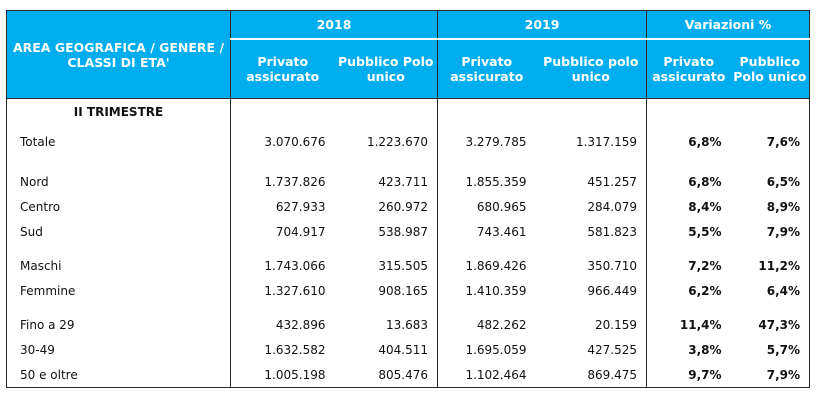 The width and height of the screenshot is (817, 400). I want to click on cell-2018-privato: 627.933, so click(300, 206).